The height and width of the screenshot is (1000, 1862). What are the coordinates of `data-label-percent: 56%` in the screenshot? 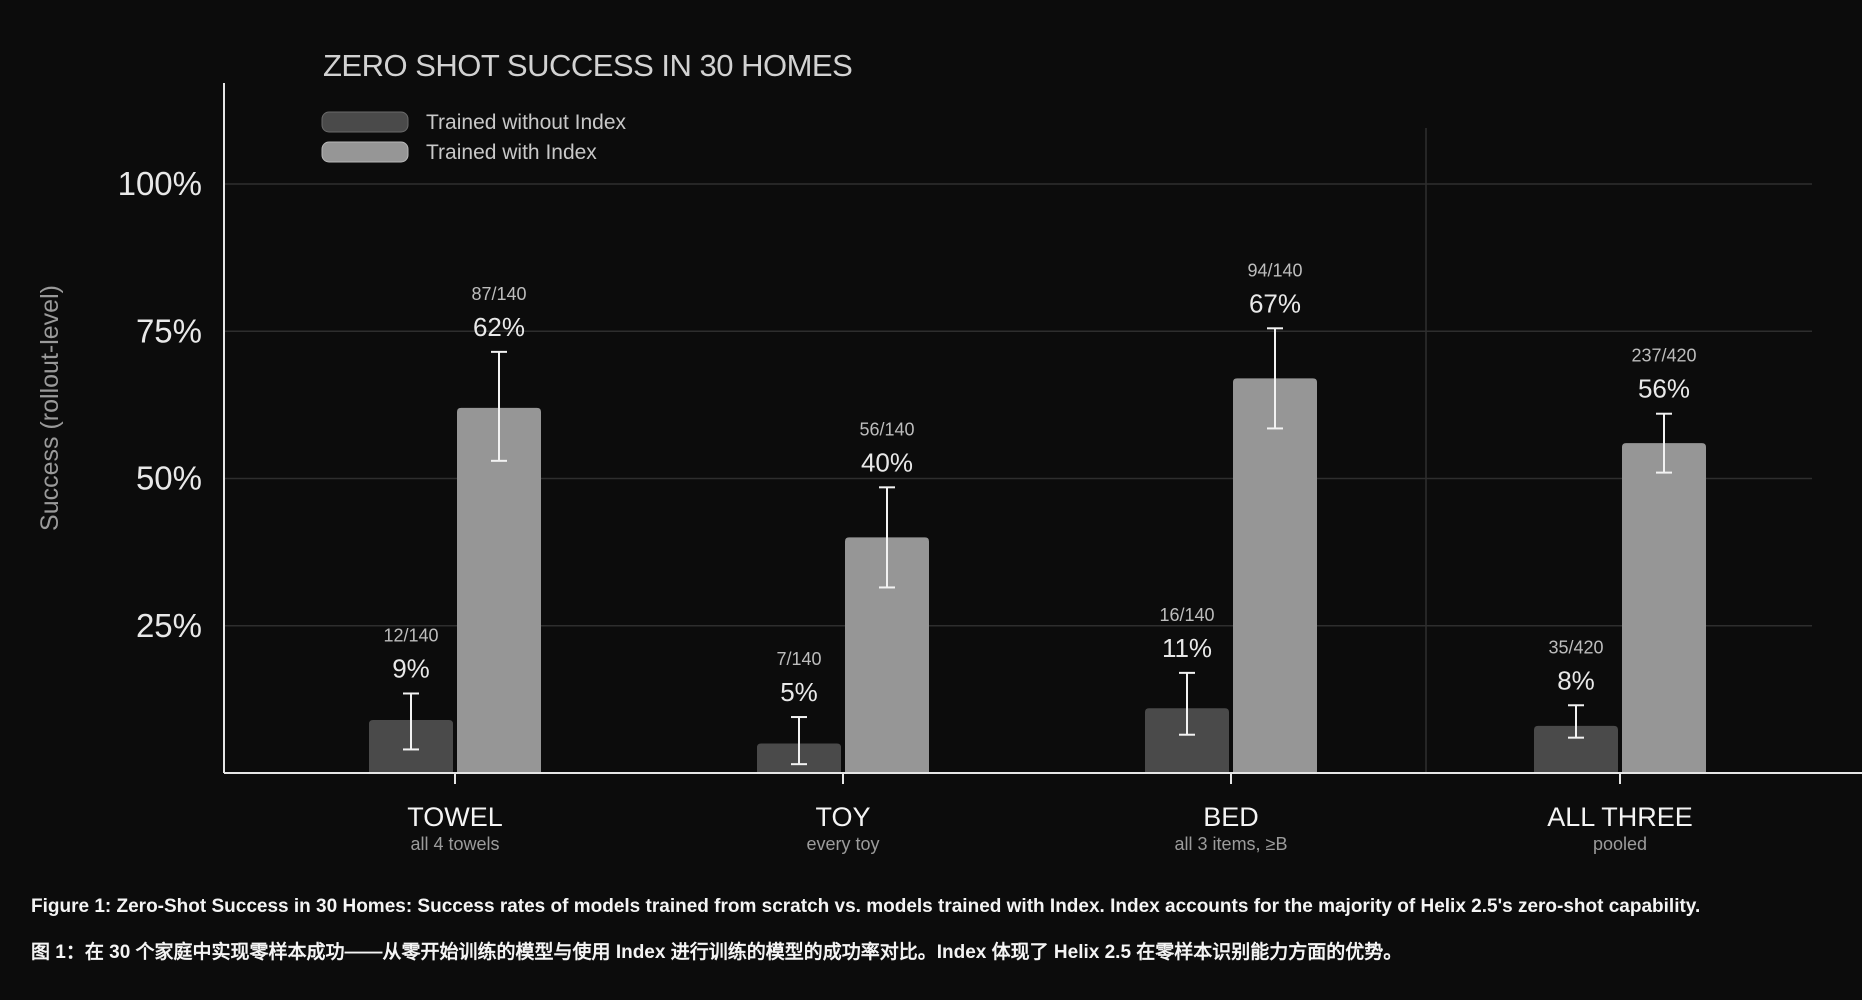 It's located at (1664, 389).